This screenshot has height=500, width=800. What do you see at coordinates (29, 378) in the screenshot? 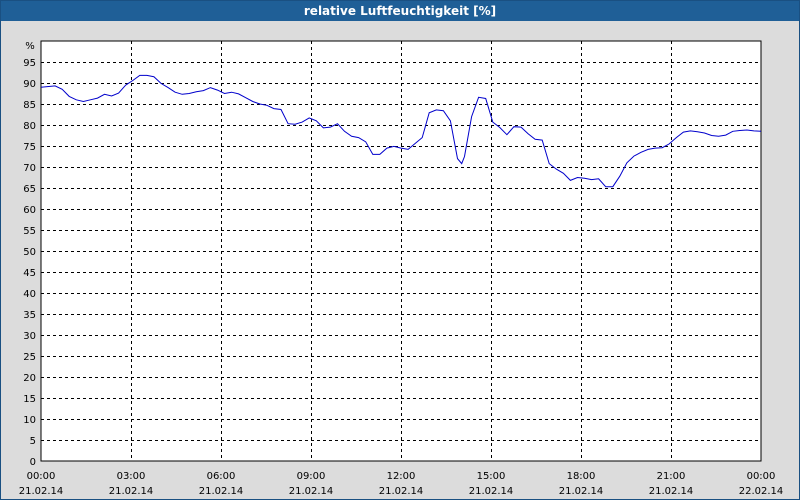
I see `y-tick-label: 20` at bounding box center [29, 378].